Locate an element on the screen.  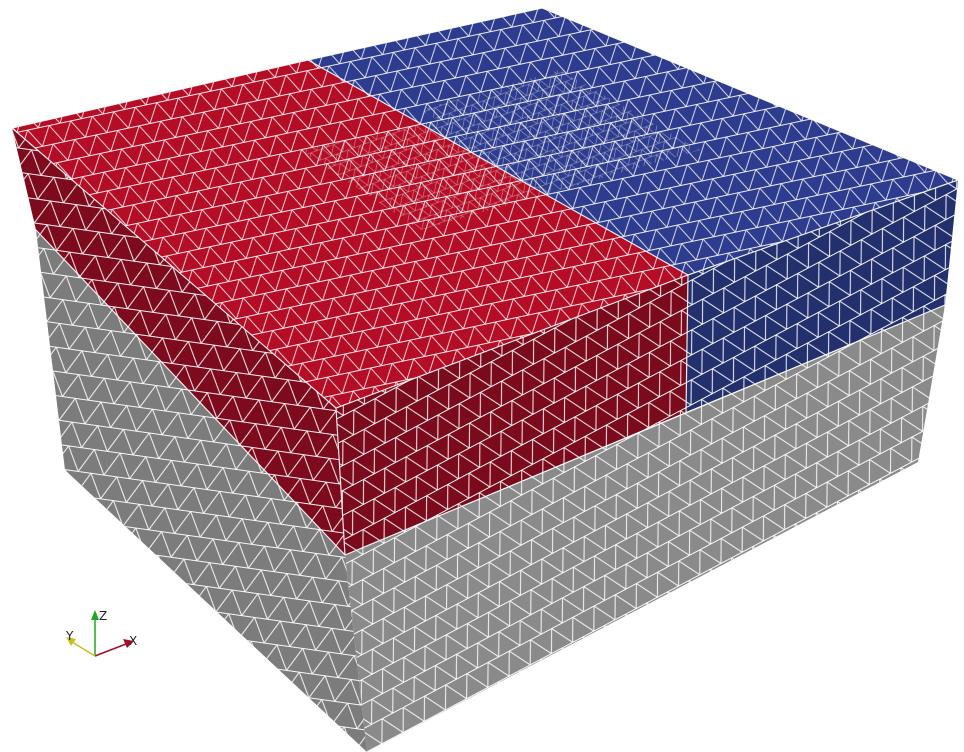
axis-label-x: X is located at coordinates (133, 641).